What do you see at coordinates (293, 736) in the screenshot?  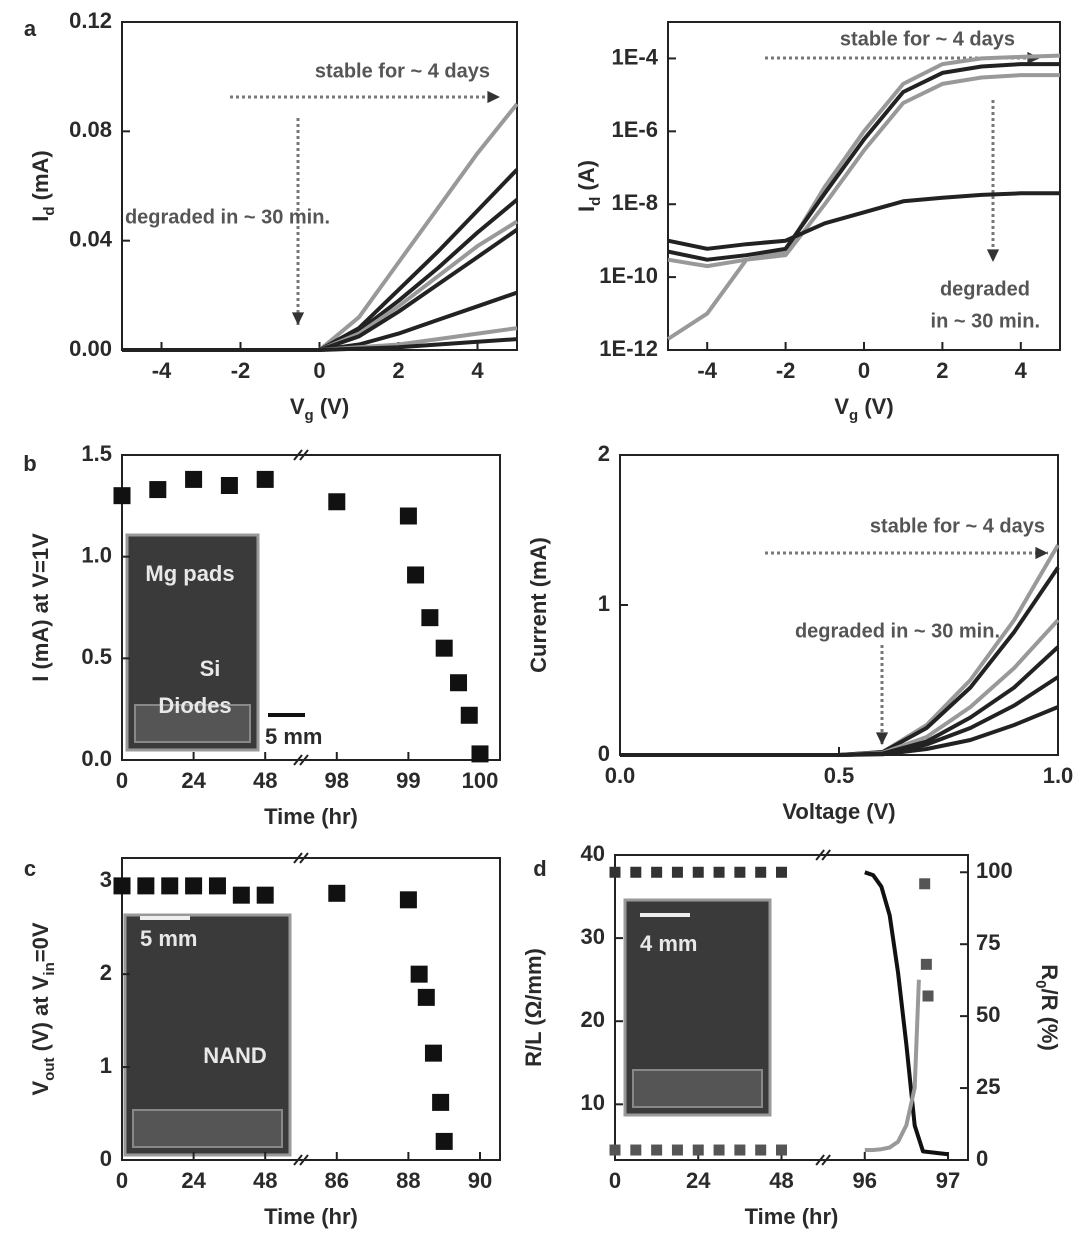 I see `inset-label: 5 mm` at bounding box center [293, 736].